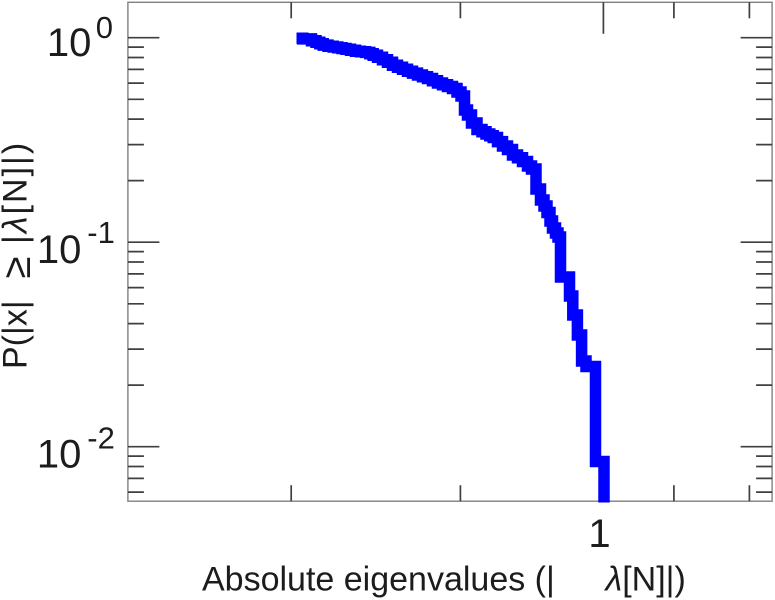  I want to click on svg-text: P(|x|, so click(17, 334).